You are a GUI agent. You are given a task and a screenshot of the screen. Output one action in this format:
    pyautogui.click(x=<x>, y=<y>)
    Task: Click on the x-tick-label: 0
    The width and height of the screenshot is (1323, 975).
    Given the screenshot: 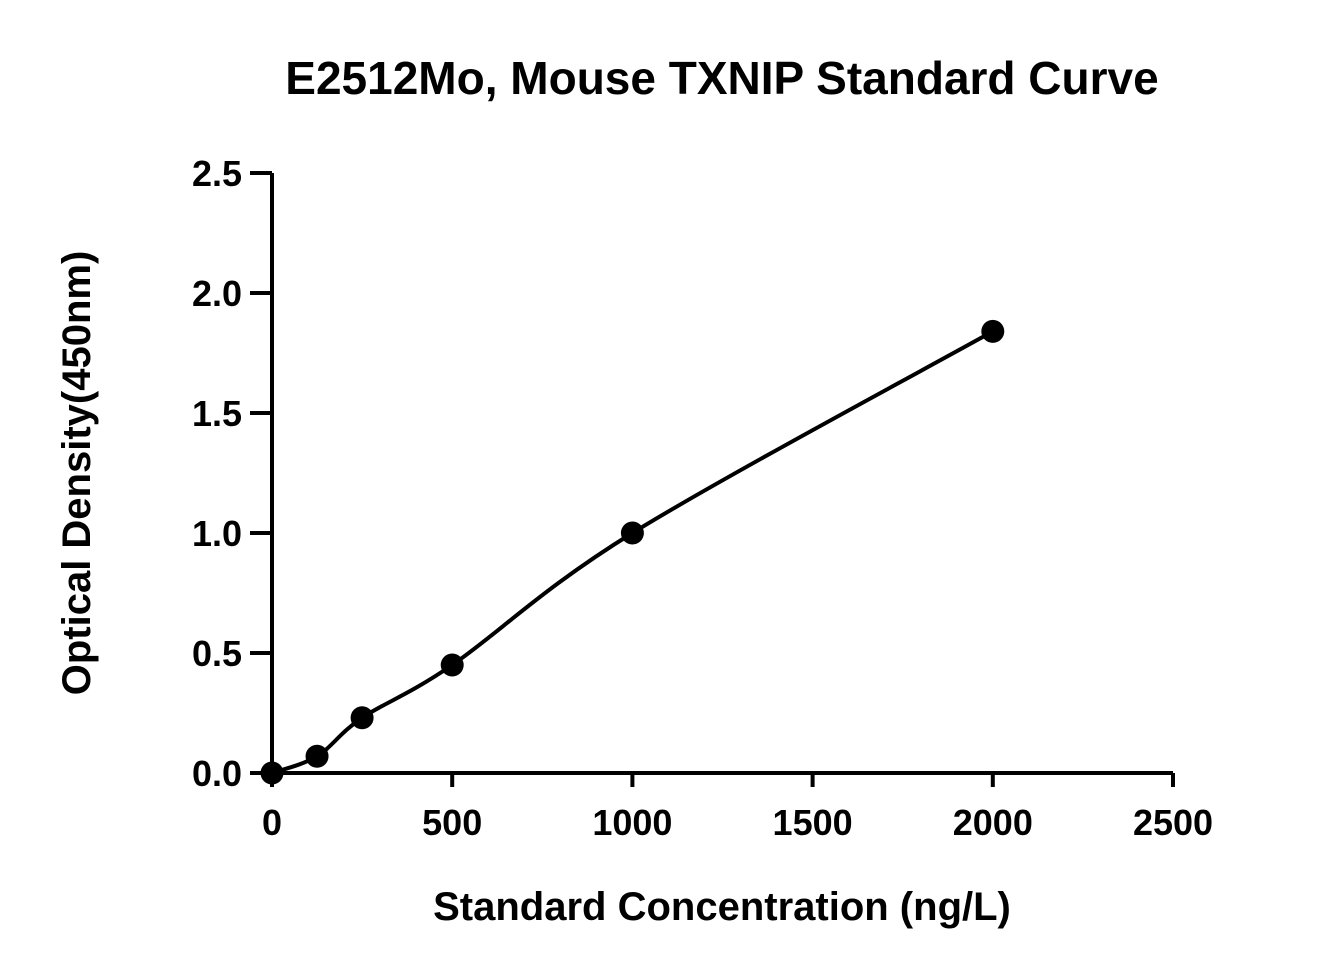 What is the action you would take?
    pyautogui.click(x=272, y=822)
    